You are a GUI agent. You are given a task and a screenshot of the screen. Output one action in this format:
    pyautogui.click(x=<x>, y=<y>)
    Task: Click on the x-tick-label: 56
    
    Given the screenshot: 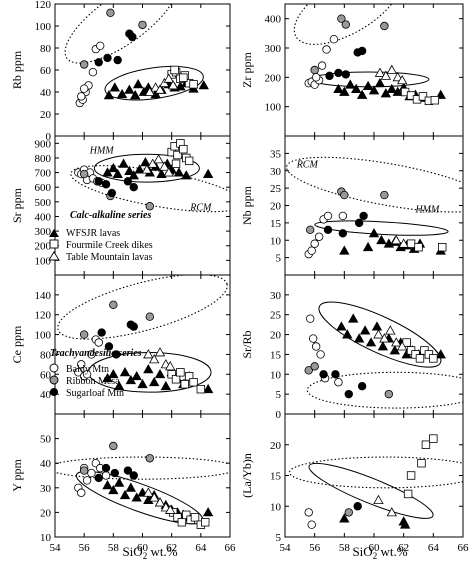 What is the action you would take?
    pyautogui.click(x=315, y=548)
    